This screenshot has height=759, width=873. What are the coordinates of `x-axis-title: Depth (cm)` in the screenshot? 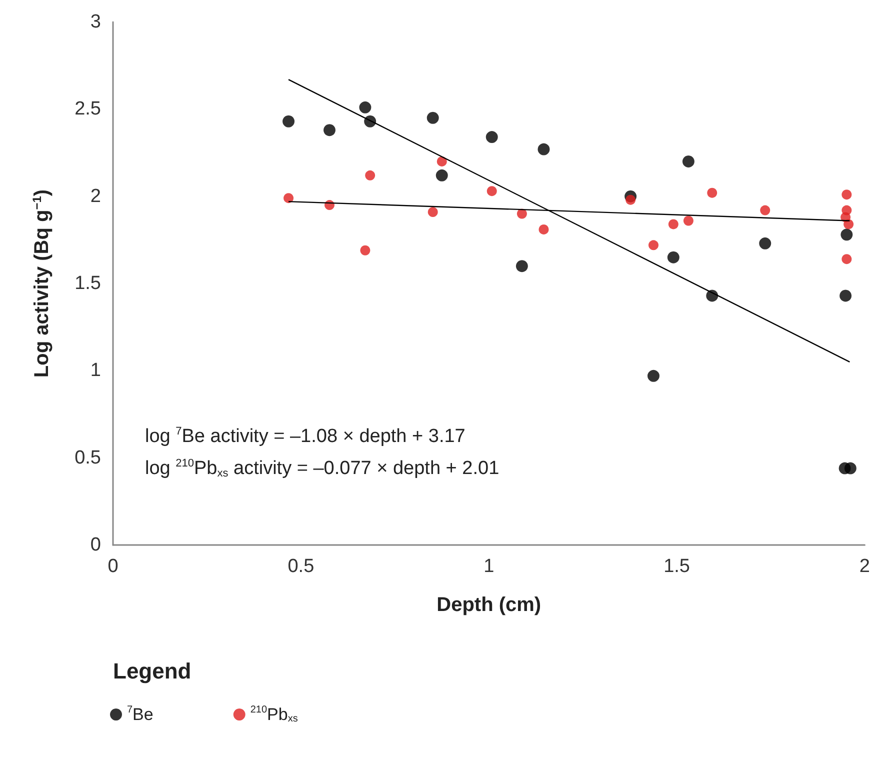 It's located at (489, 605).